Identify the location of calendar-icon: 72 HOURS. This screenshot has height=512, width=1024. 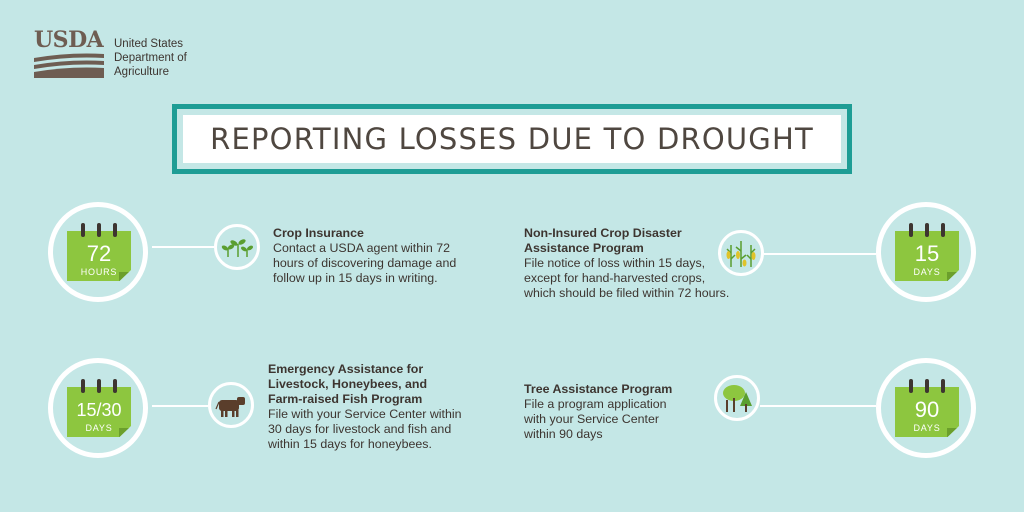
(99, 252).